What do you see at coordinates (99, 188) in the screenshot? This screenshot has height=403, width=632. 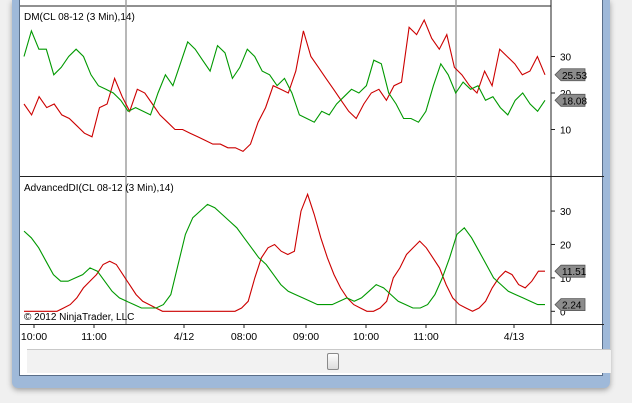 I see `panel-title: AdvancedDI(CL 08-12 (3 Min),14)` at bounding box center [99, 188].